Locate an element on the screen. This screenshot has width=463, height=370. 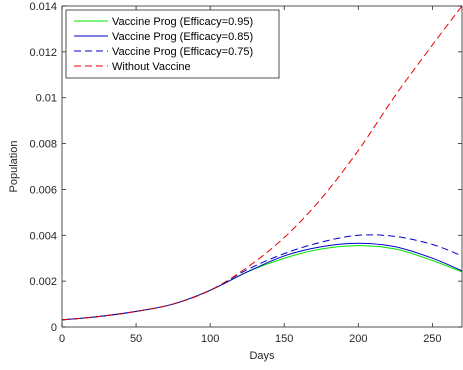
legend-label-1: Vaccine Prog (Efficacy=0.95) is located at coordinates (182, 22).